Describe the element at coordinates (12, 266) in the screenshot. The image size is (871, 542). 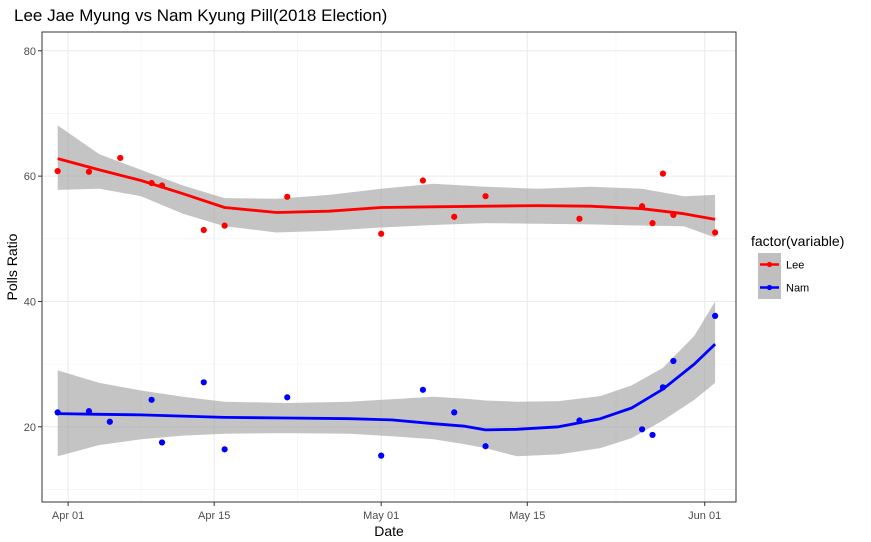
I see `y-axis-title: Polls Ratio` at that location.